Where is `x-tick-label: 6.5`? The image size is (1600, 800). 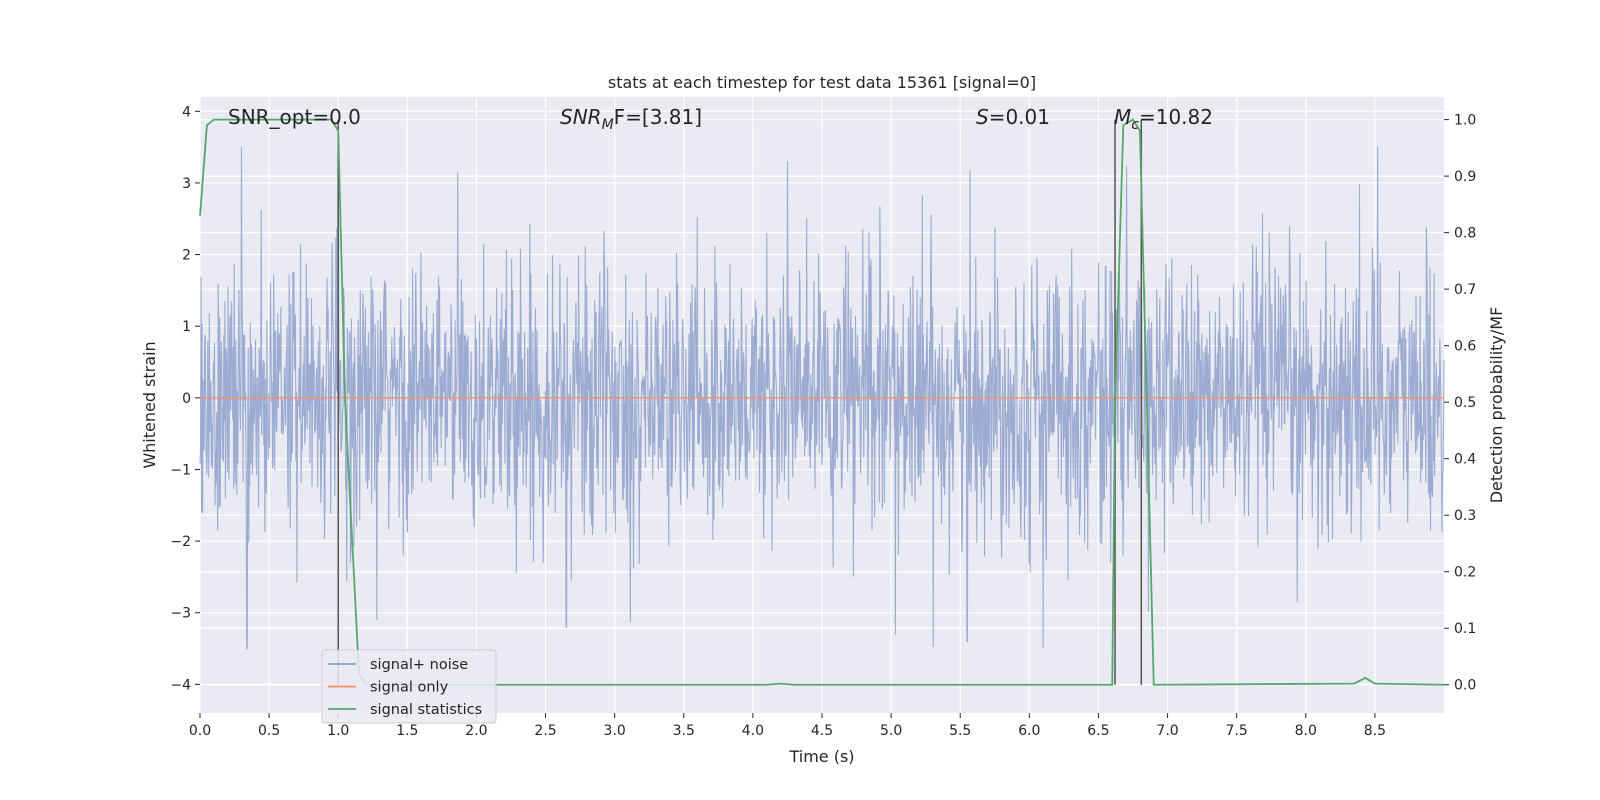 x-tick-label: 6.5 is located at coordinates (1098, 731).